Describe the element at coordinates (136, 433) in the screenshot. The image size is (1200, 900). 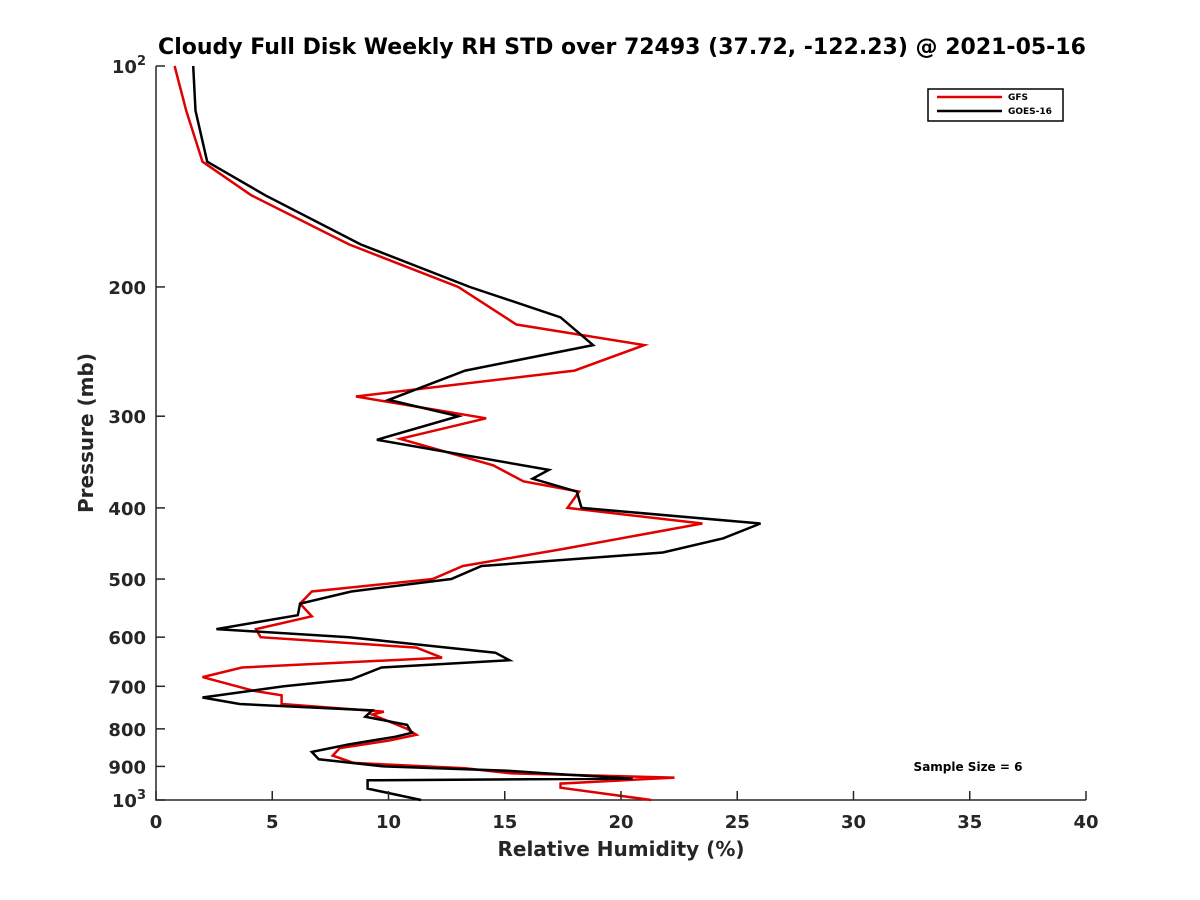
I see `y-axis-ticks: 10² 200 300 400 500 600 700 800 900 10³` at that location.